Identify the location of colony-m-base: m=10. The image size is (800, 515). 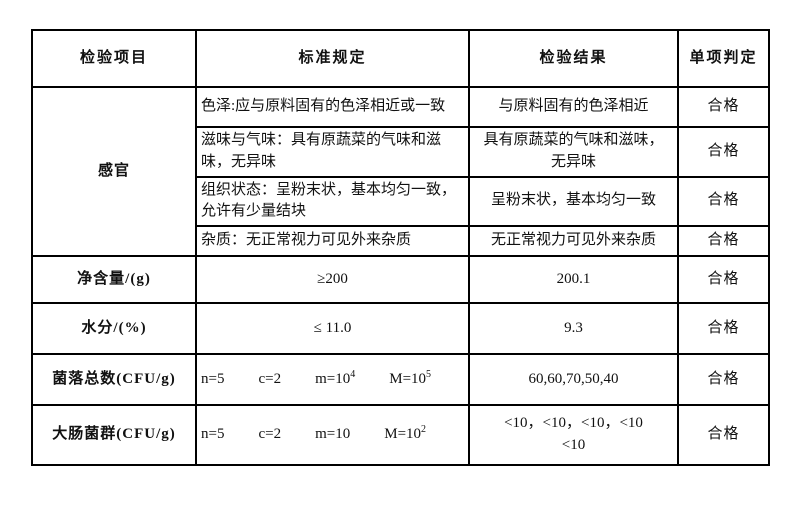
(333, 378).